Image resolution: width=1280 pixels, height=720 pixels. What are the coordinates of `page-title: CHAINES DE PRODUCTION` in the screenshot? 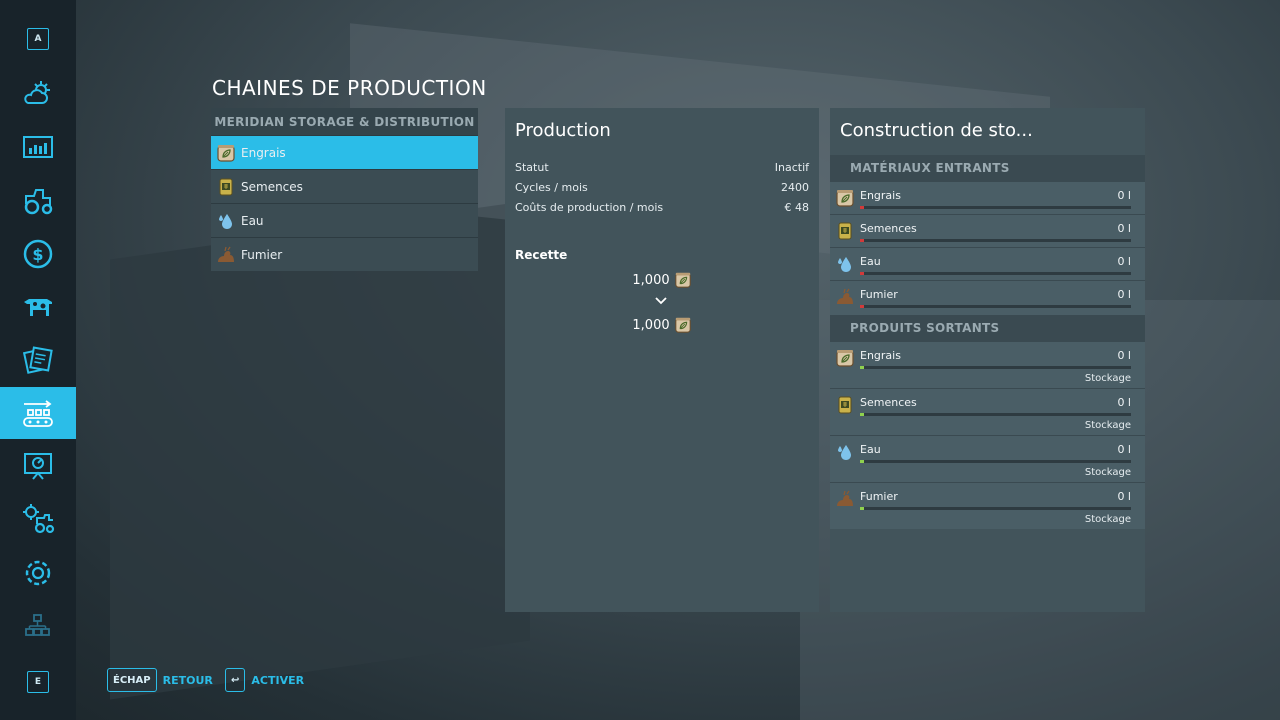 It's located at (349, 88).